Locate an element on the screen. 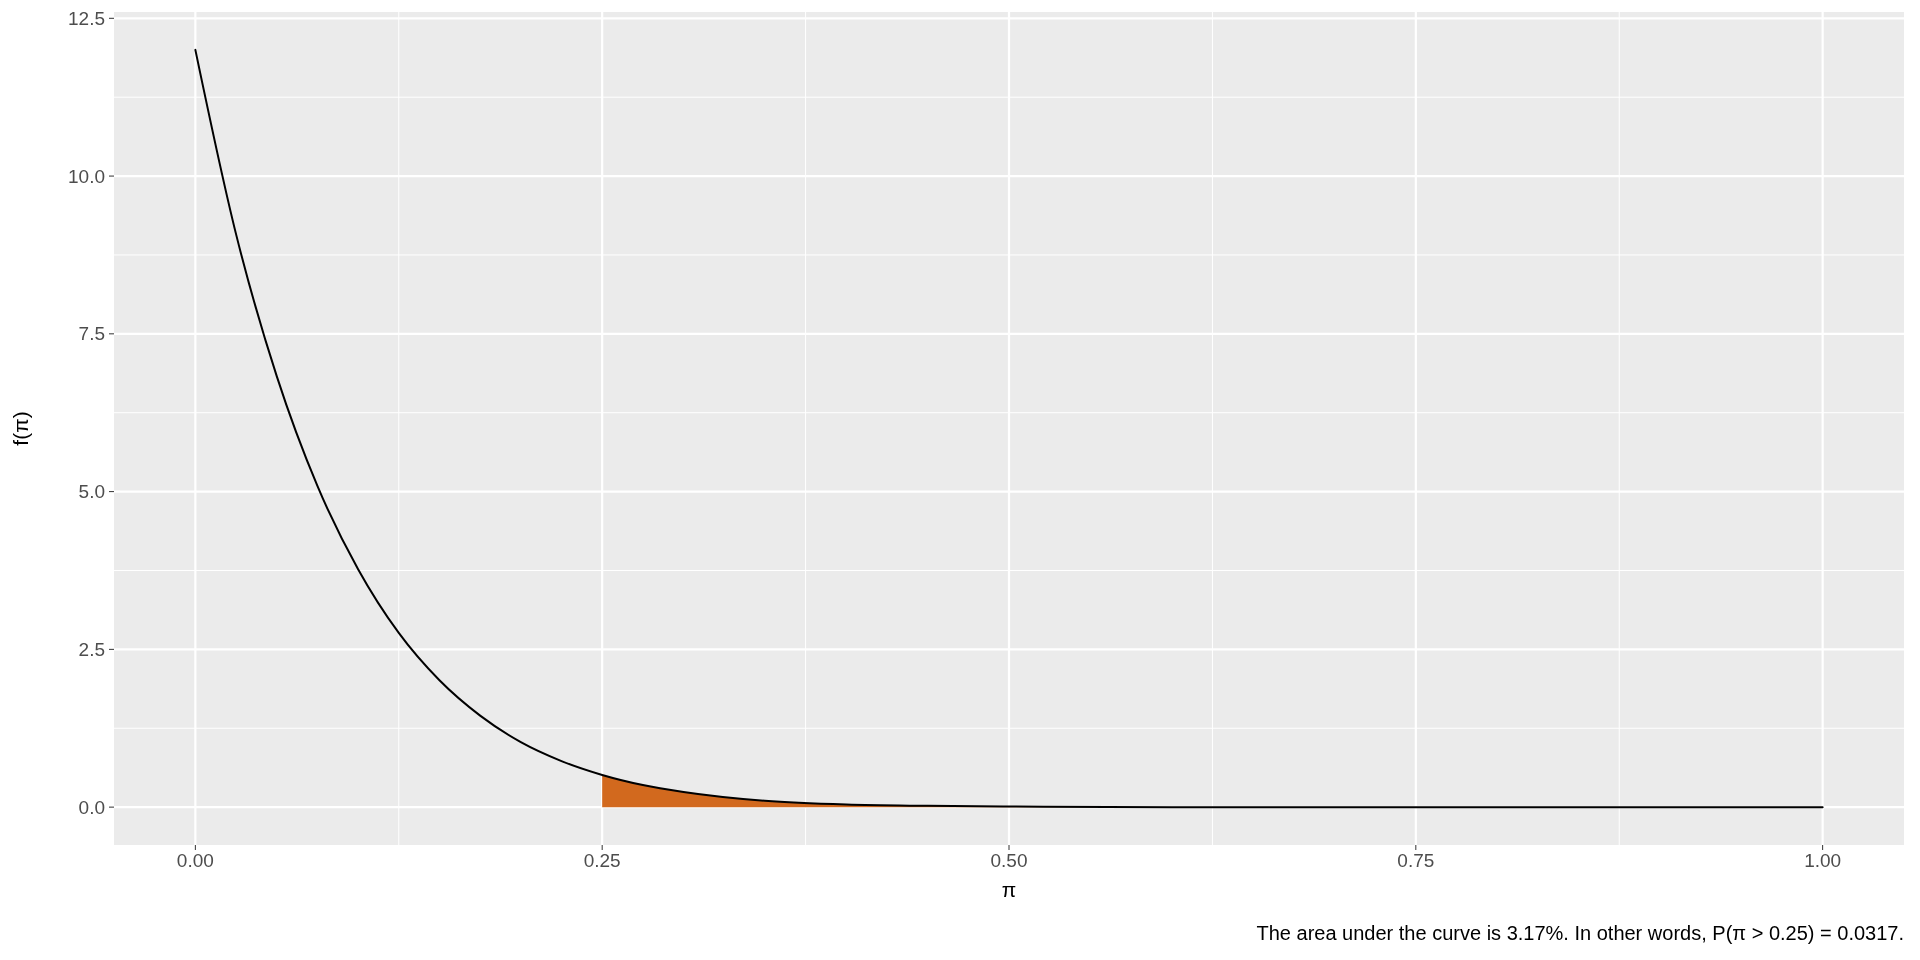 This screenshot has height=960, width=1920. text: The area under the curve is 3.17%. In other words, P(π > 0.25) = 0.0317. is located at coordinates (1580, 933).